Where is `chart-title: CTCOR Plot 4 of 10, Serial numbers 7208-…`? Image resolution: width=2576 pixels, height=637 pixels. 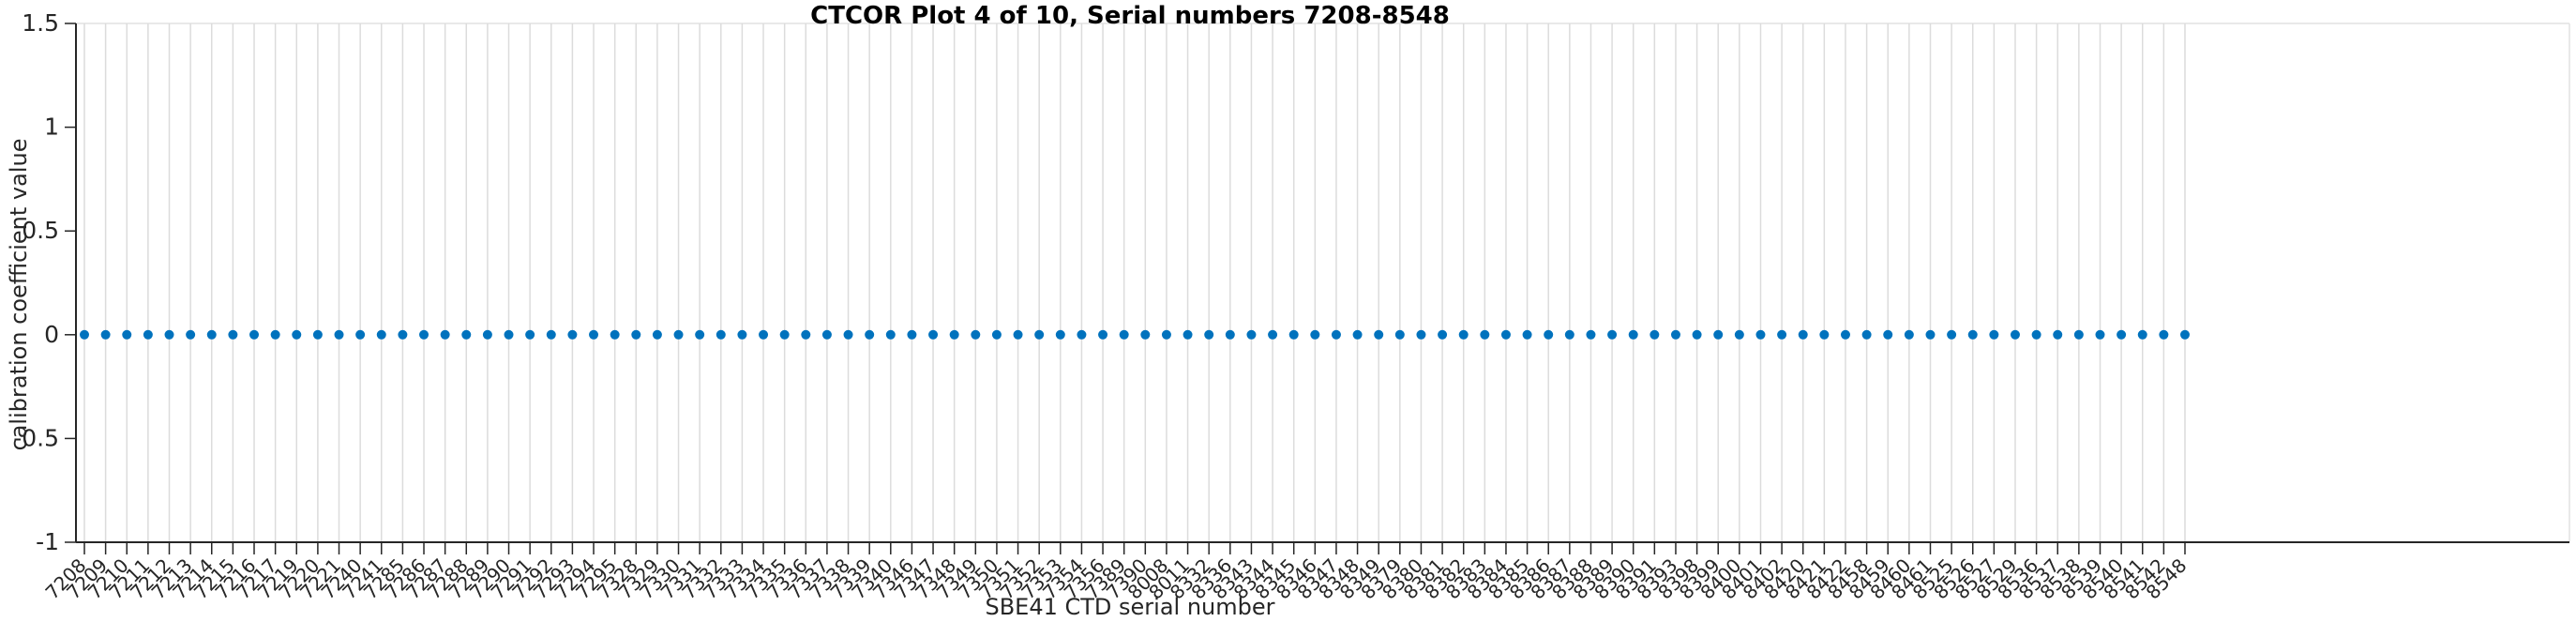
chart-title: CTCOR Plot 4 of 10, Serial numbers 7208-… is located at coordinates (1130, 16).